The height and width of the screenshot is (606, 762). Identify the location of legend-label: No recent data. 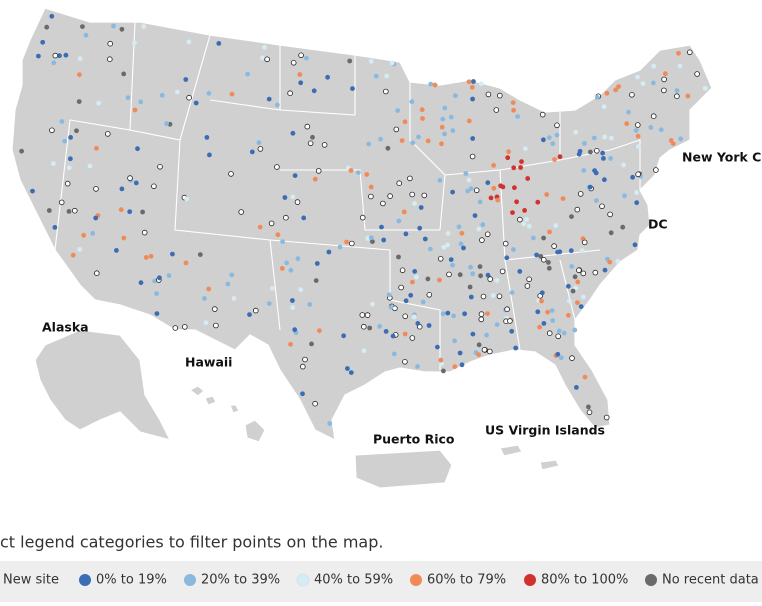
(710, 580).